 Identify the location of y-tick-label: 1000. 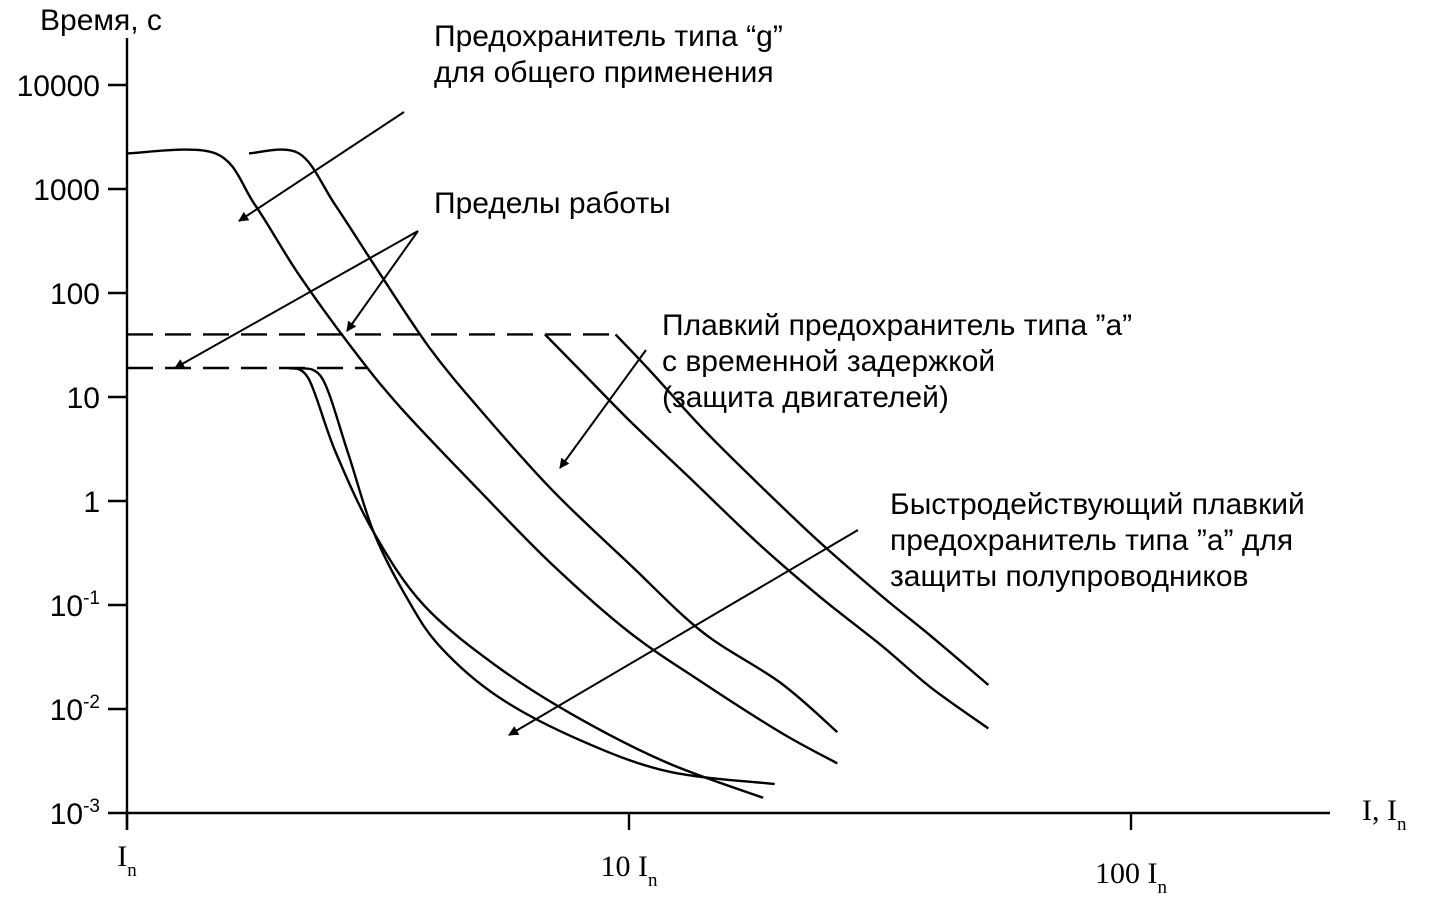
(66, 190).